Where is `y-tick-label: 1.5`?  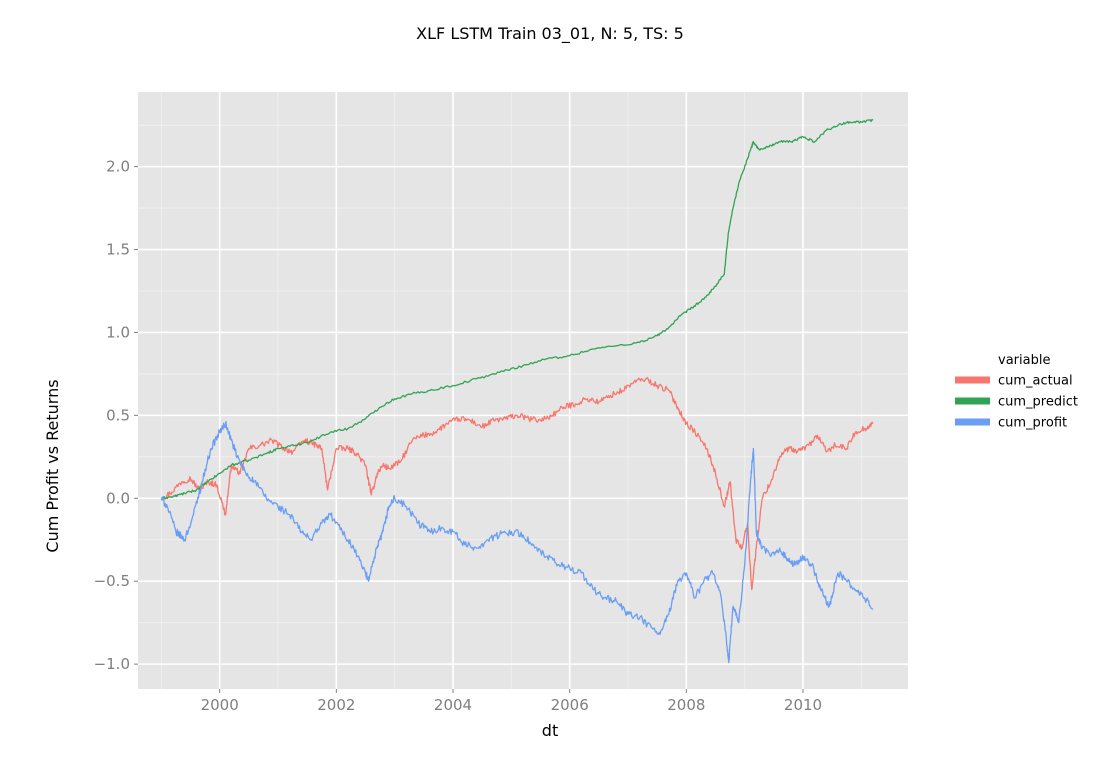
y-tick-label: 1.5 is located at coordinates (118, 250).